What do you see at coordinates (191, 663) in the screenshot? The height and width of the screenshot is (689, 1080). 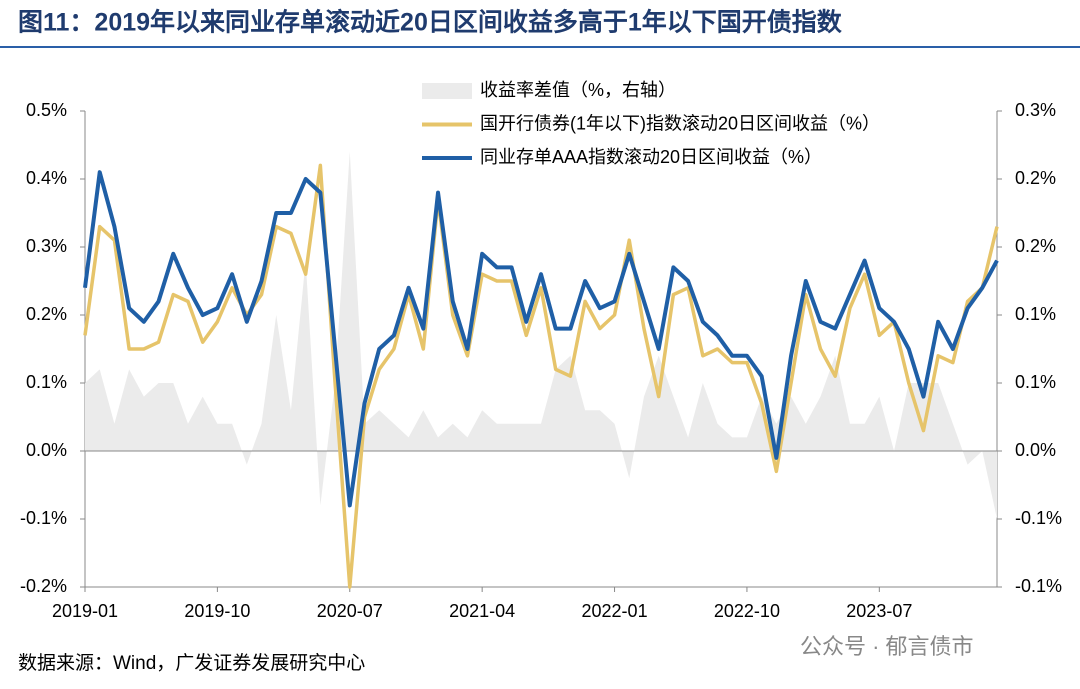 I see `source: 数据来源：Wind，广发证券发展研究中心` at bounding box center [191, 663].